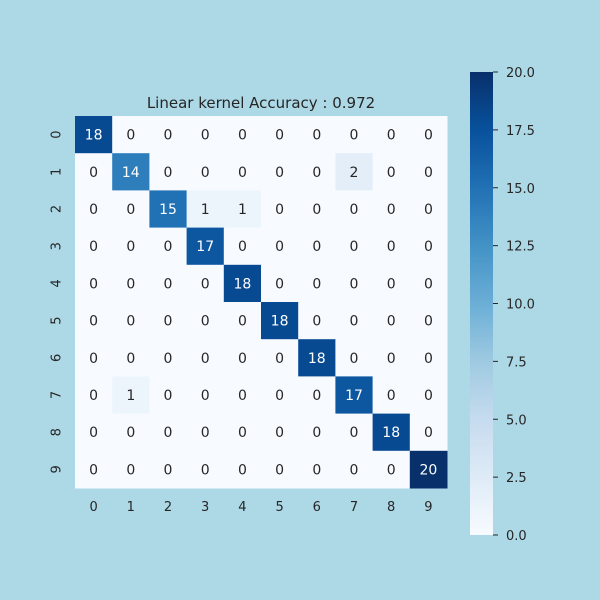 The image size is (600, 600). I want to click on x-tick-label: 5, so click(279, 507).